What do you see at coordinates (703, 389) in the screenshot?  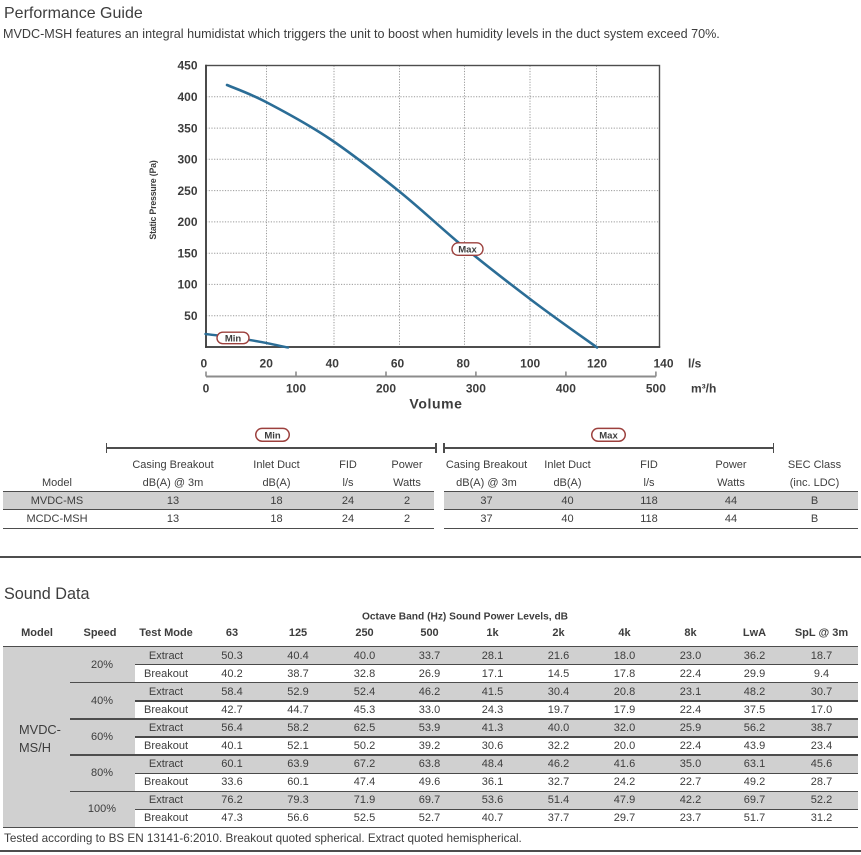 I see `svg-text: m³/h` at bounding box center [703, 389].